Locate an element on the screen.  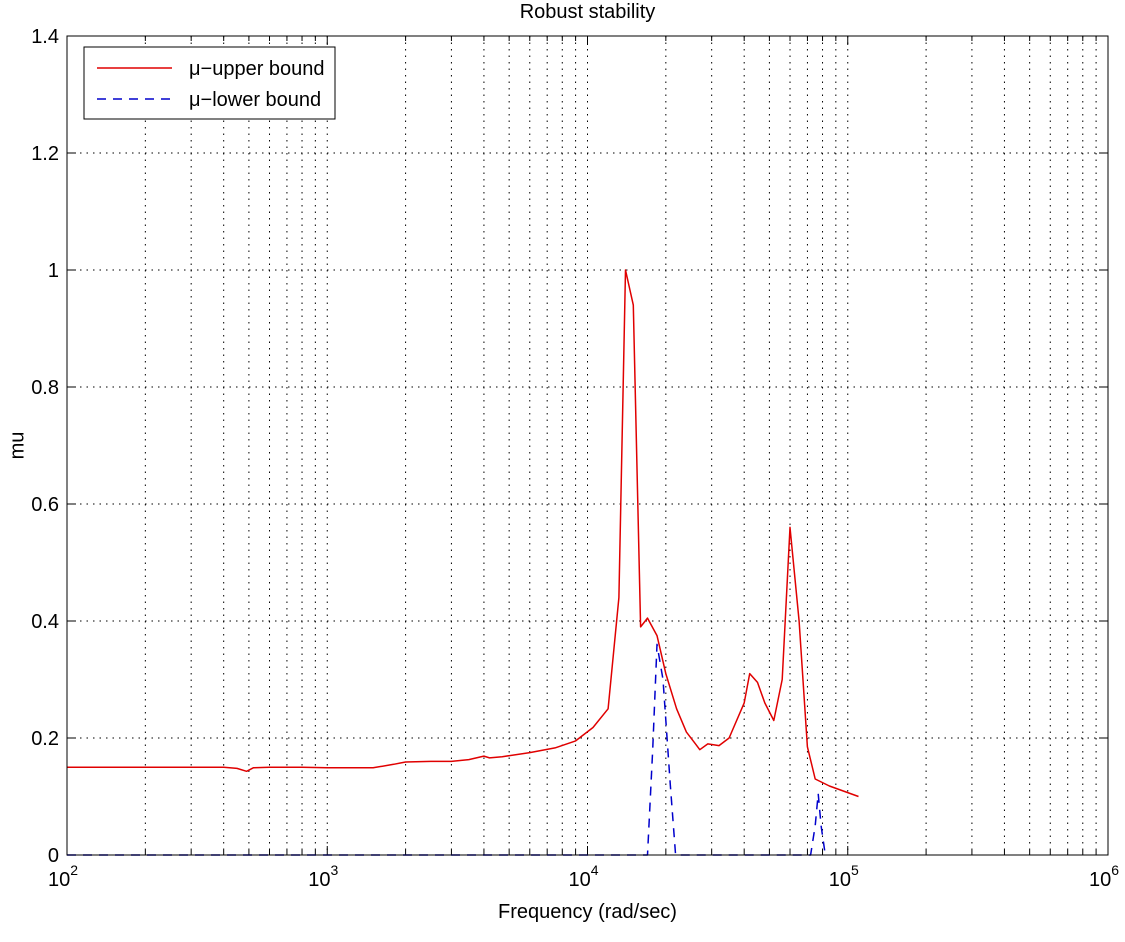
legend: μ−upper bound μ−lower bound is located at coordinates (209, 83).